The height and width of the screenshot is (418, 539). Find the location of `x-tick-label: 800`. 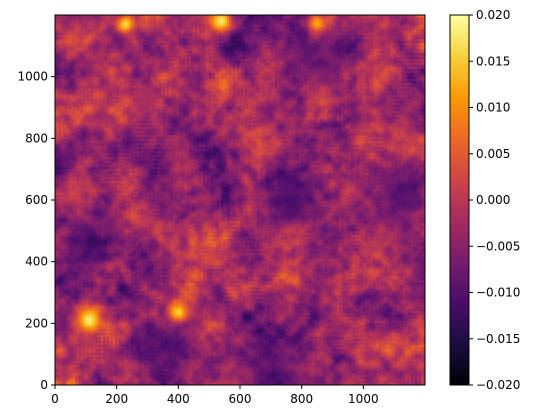

x-tick-label: 800 is located at coordinates (301, 399).